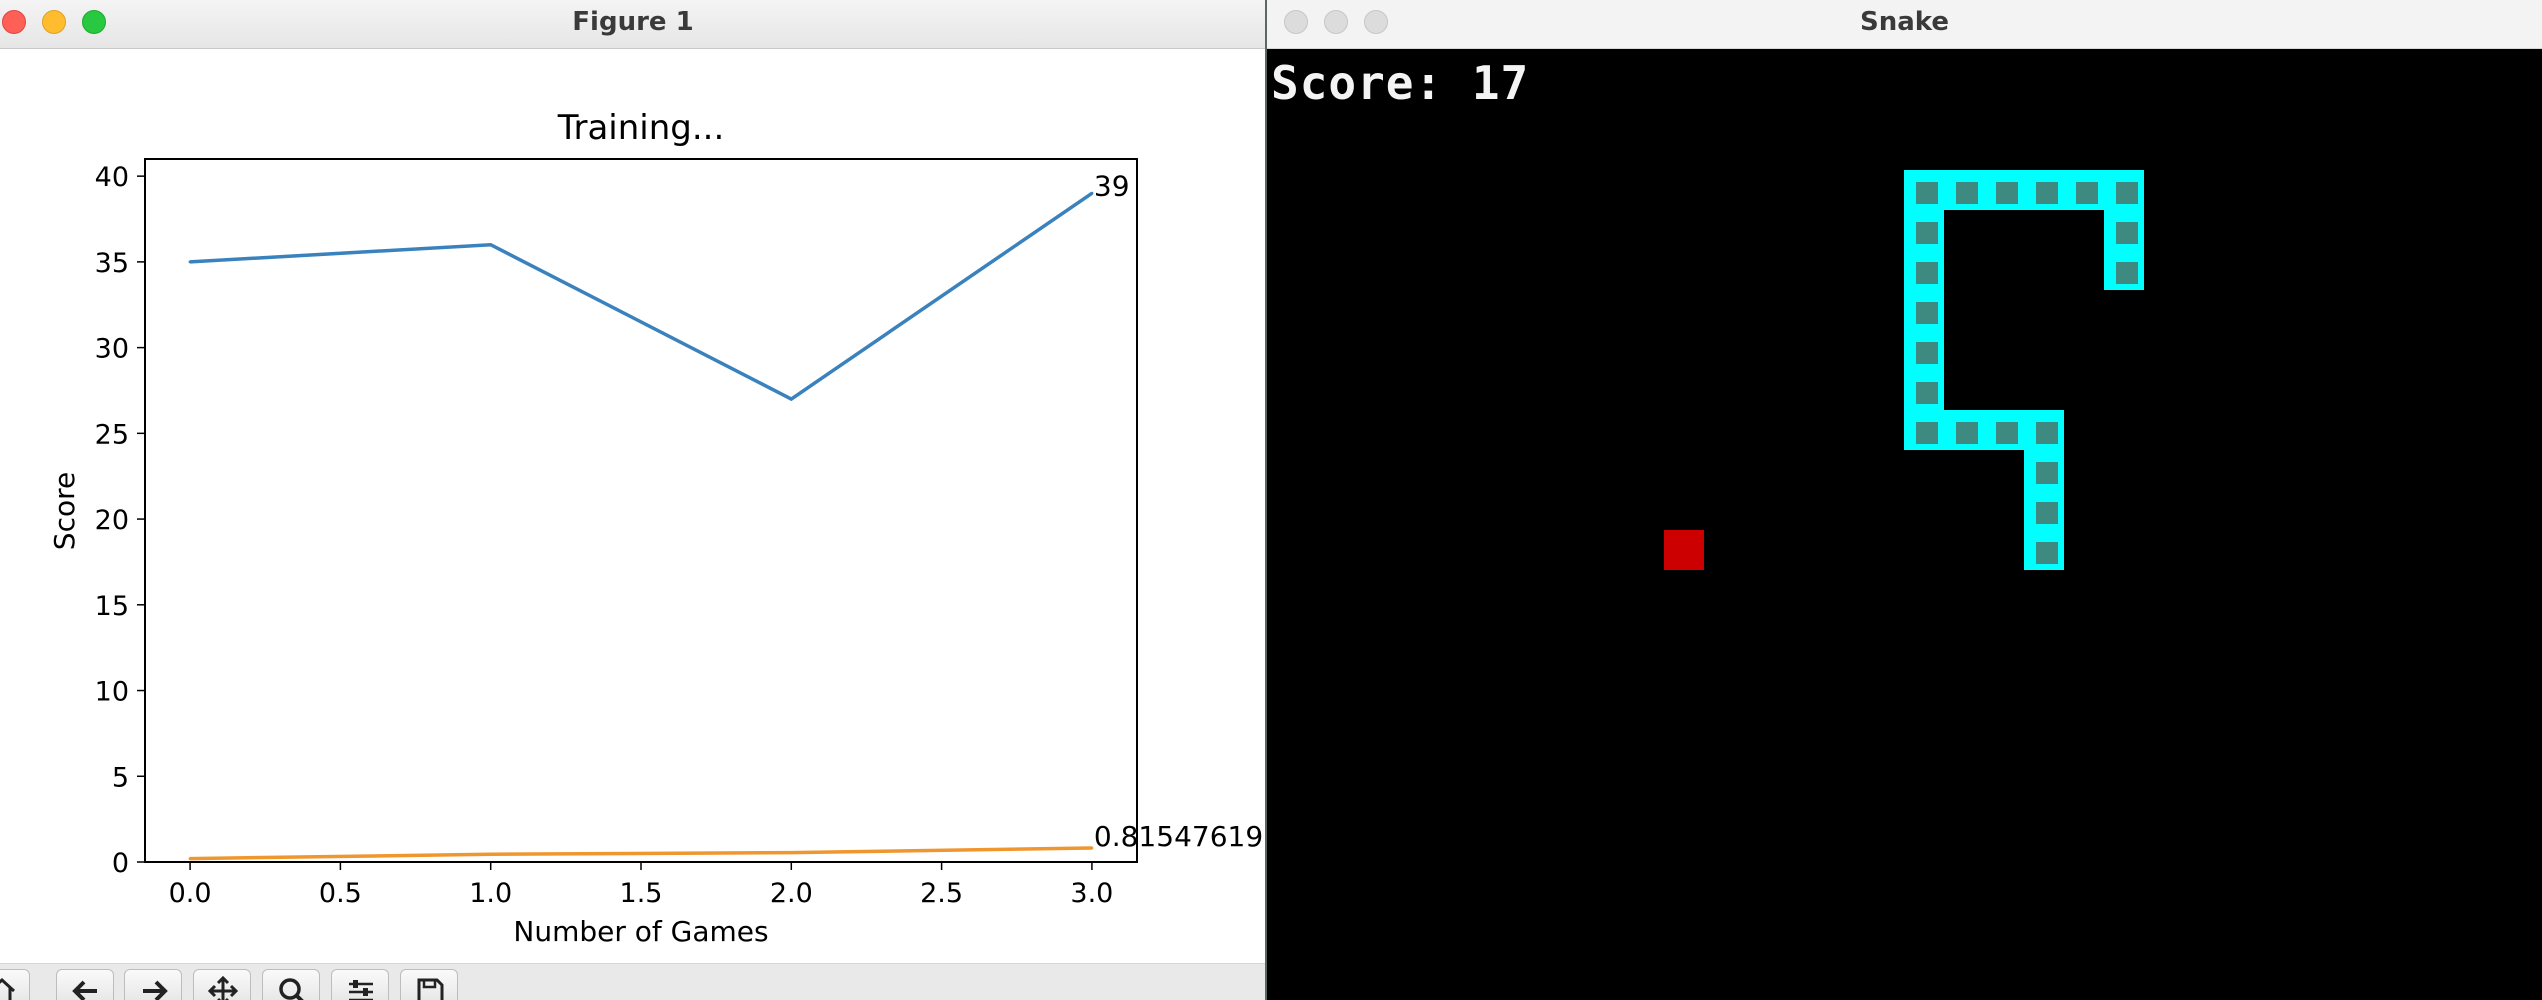 The image size is (2542, 1000). What do you see at coordinates (340, 893) in the screenshot?
I see `x-tick-label: 0.5` at bounding box center [340, 893].